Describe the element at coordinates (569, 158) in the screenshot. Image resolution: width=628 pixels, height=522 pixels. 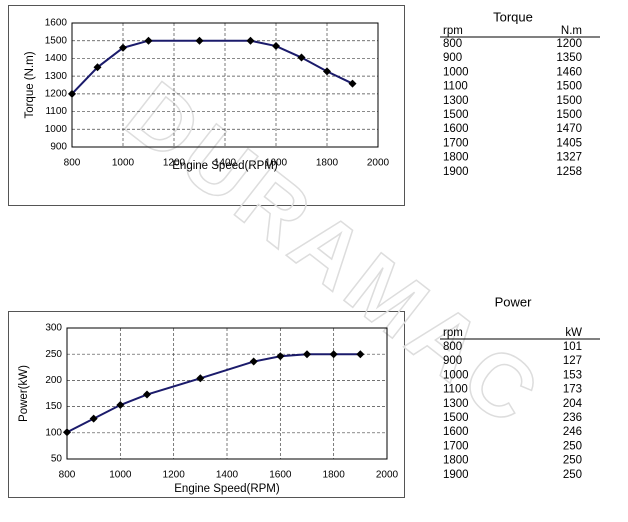
I see `table-cell: 1327` at that location.